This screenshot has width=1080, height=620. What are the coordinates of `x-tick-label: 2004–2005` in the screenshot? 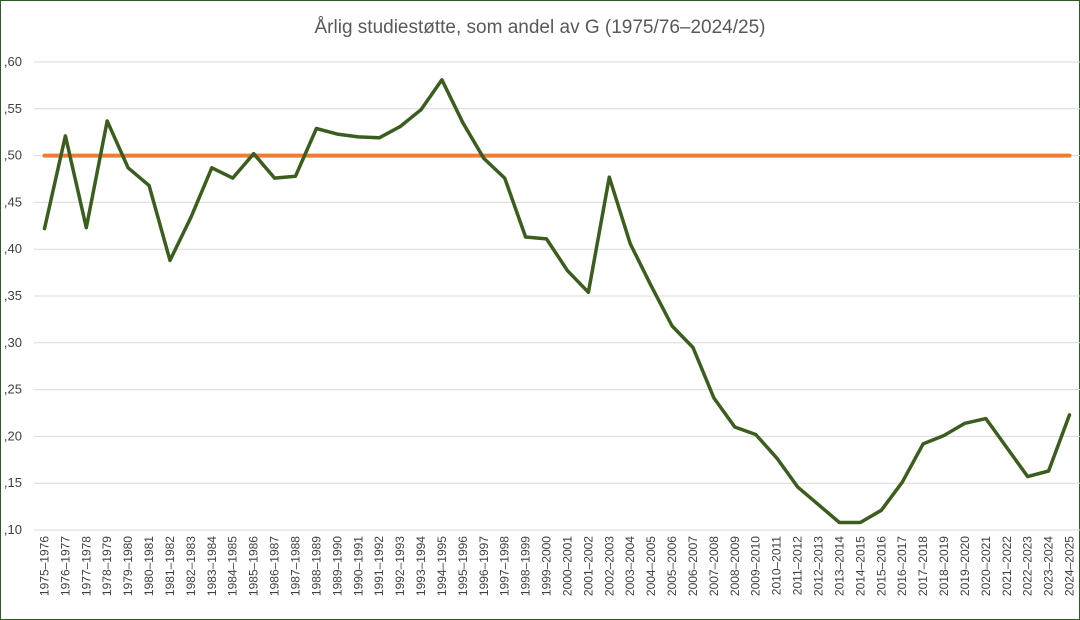 It's located at (651, 566).